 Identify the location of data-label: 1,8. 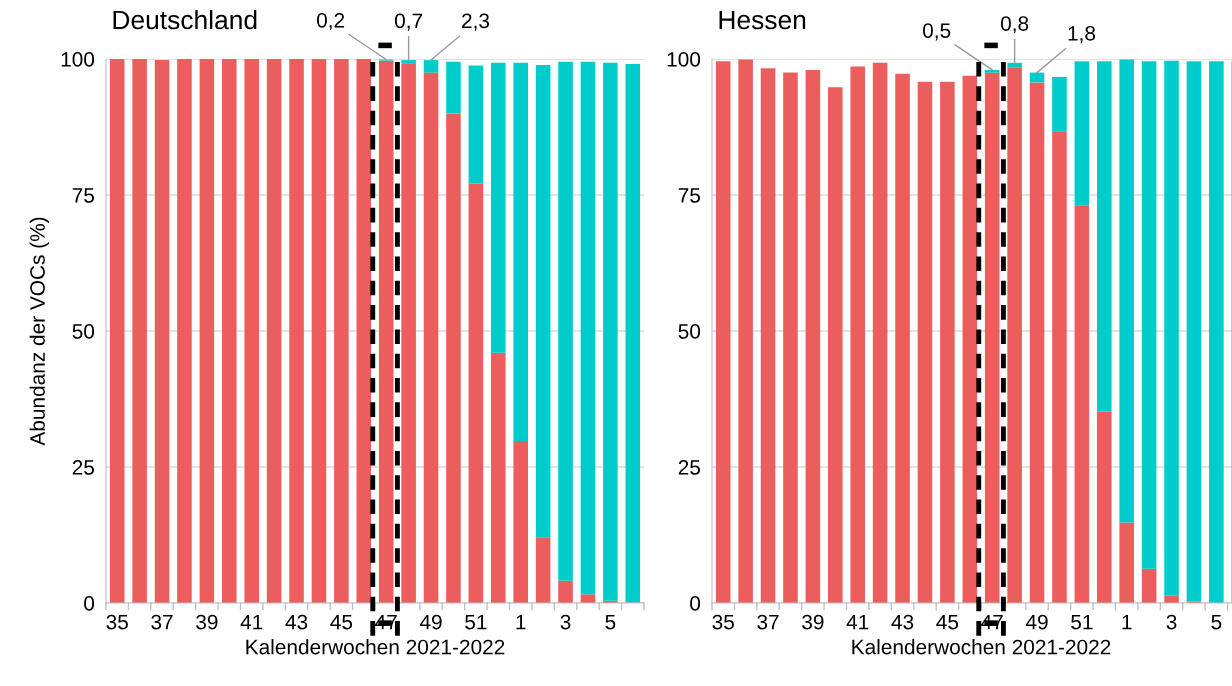
(1082, 34).